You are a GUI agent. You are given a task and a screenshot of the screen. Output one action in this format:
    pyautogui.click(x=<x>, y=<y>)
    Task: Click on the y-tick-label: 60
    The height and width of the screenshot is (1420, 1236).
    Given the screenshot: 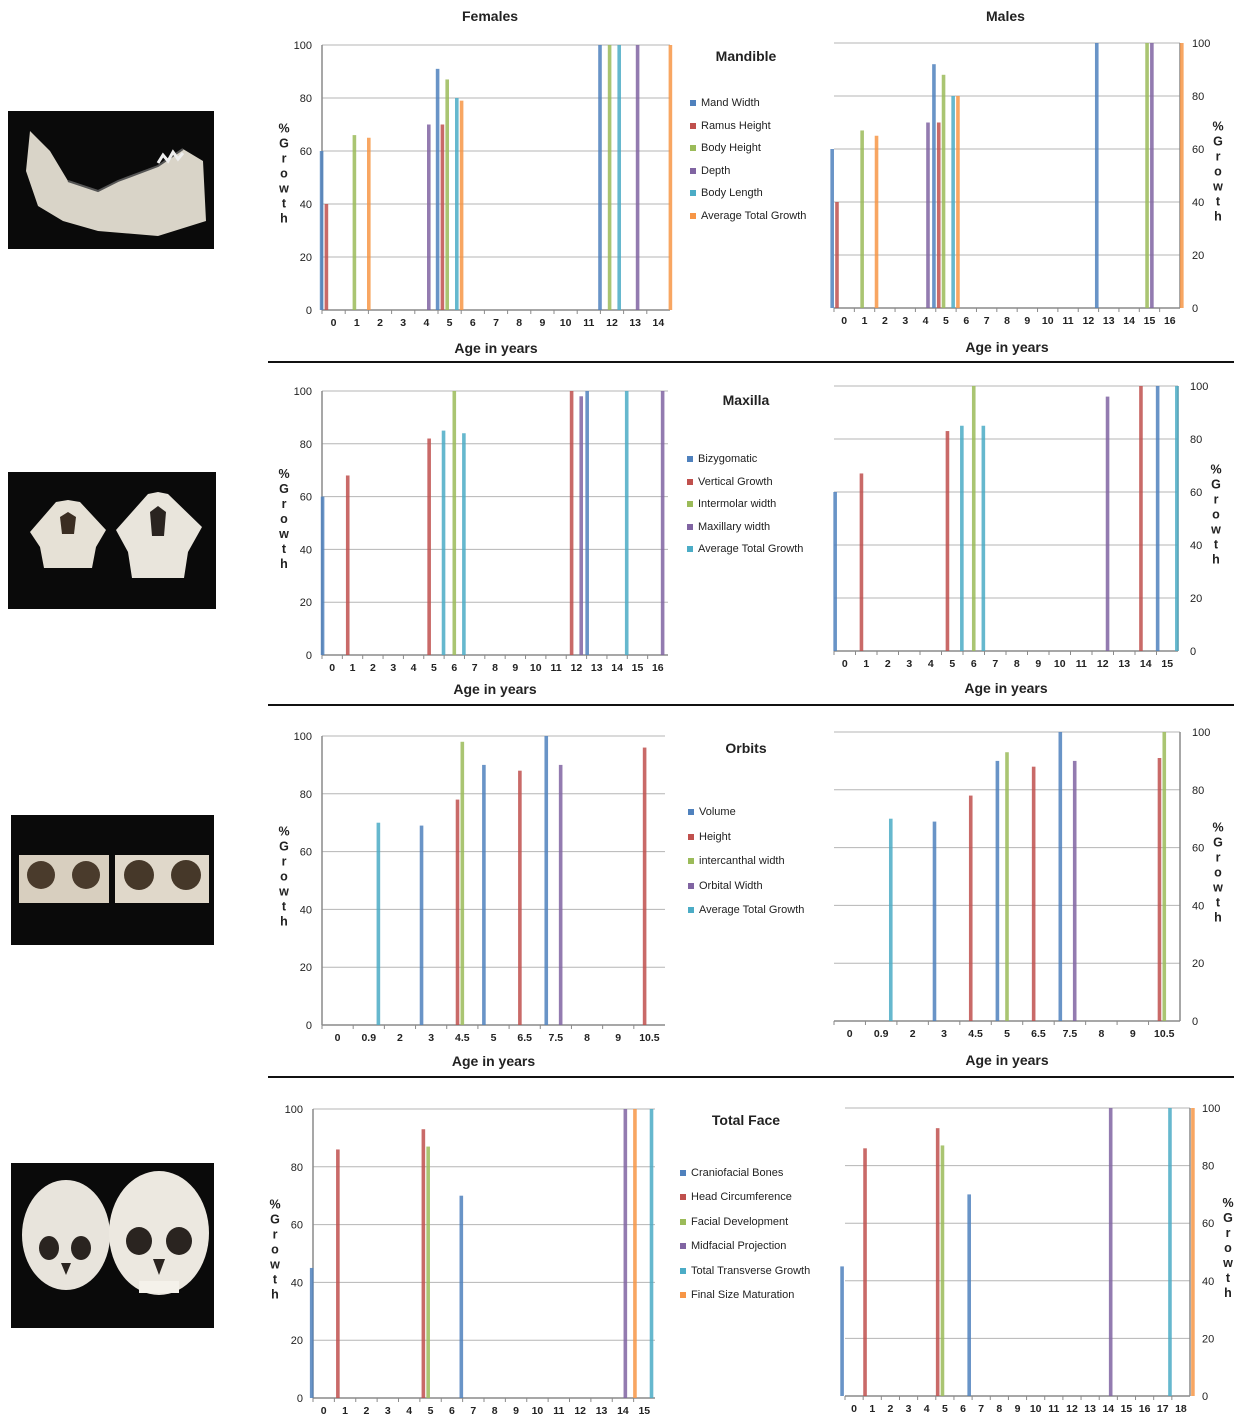 What is the action you would take?
    pyautogui.click(x=1198, y=849)
    